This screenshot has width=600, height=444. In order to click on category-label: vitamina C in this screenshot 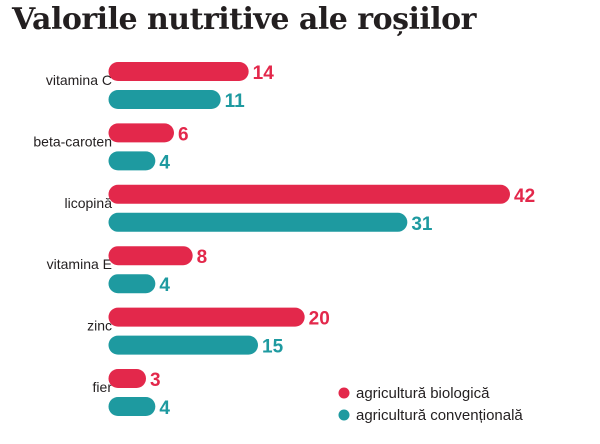, I will do `click(79, 80)`.